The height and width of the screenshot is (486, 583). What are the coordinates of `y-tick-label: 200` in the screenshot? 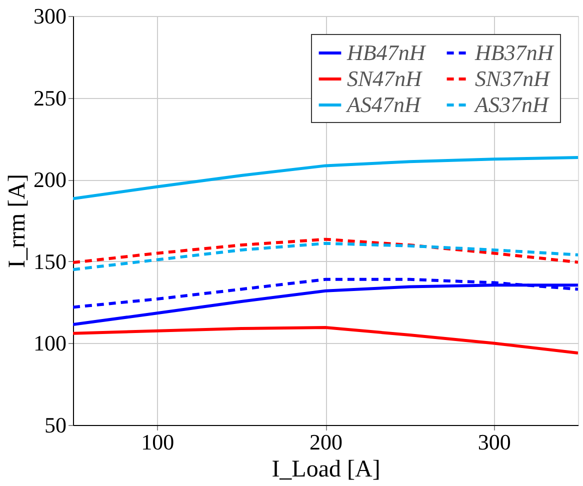 It's located at (50, 179).